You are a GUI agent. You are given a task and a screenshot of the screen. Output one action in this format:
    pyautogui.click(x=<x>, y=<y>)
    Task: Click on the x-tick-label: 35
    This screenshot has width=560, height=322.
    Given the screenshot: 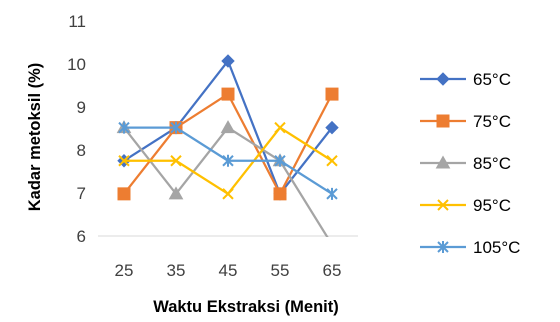 What is the action you would take?
    pyautogui.click(x=176, y=270)
    